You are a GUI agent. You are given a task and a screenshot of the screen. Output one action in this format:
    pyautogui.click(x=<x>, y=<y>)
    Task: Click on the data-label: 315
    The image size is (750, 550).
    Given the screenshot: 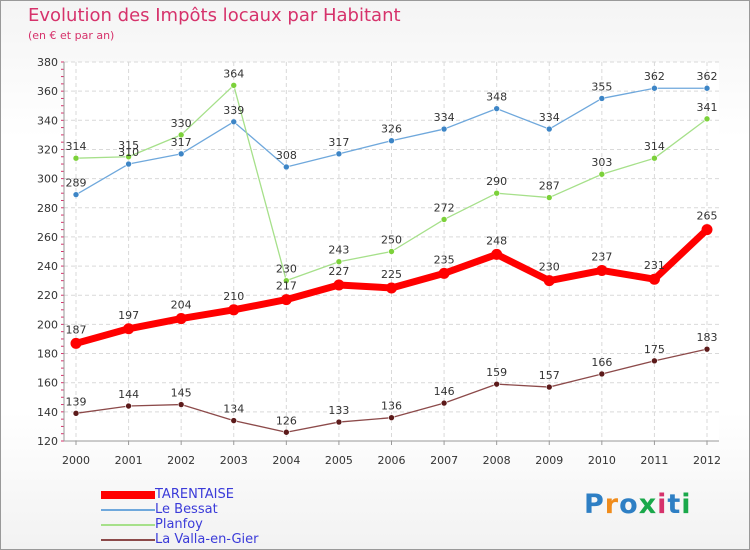 What is the action you would take?
    pyautogui.click(x=128, y=145)
    